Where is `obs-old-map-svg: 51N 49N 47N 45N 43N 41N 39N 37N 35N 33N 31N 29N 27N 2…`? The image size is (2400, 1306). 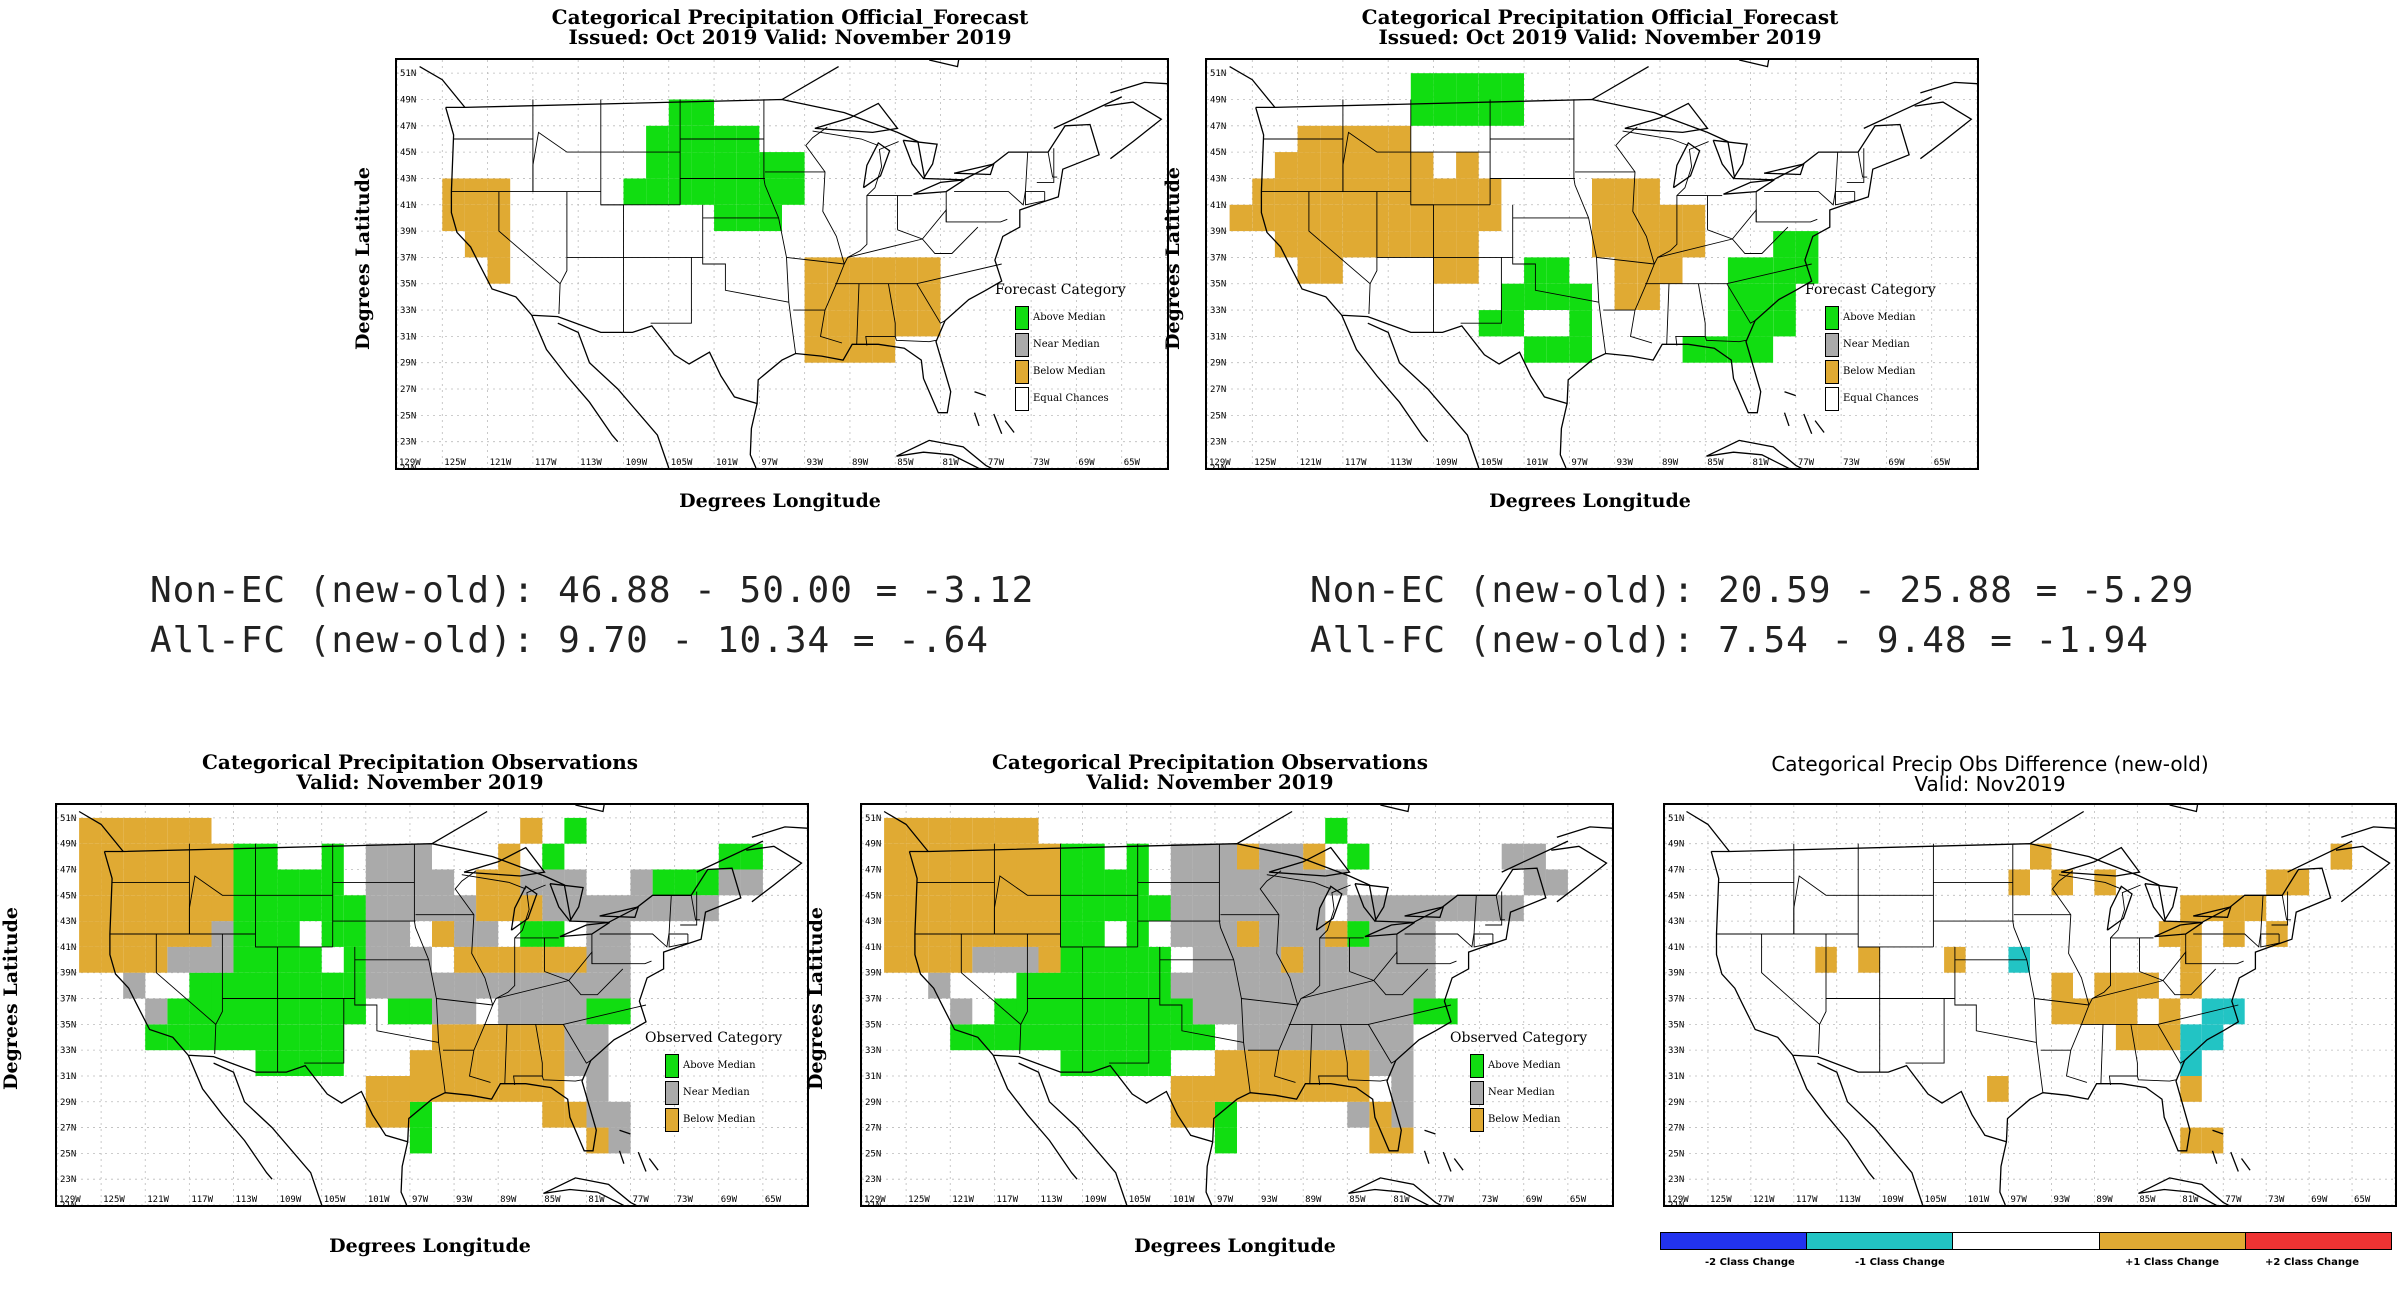
obs-old-map-svg: 51N 49N 47N 45N 43N 41N 39N 37N 35N 33N 31N 29N 27N 2… is located at coordinates (432, 1005).